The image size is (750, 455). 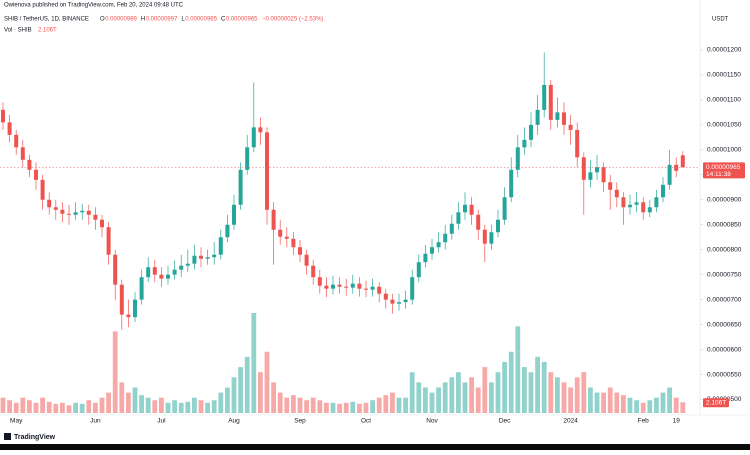 I want to click on countdown: 14:11:38, so click(x=718, y=174).